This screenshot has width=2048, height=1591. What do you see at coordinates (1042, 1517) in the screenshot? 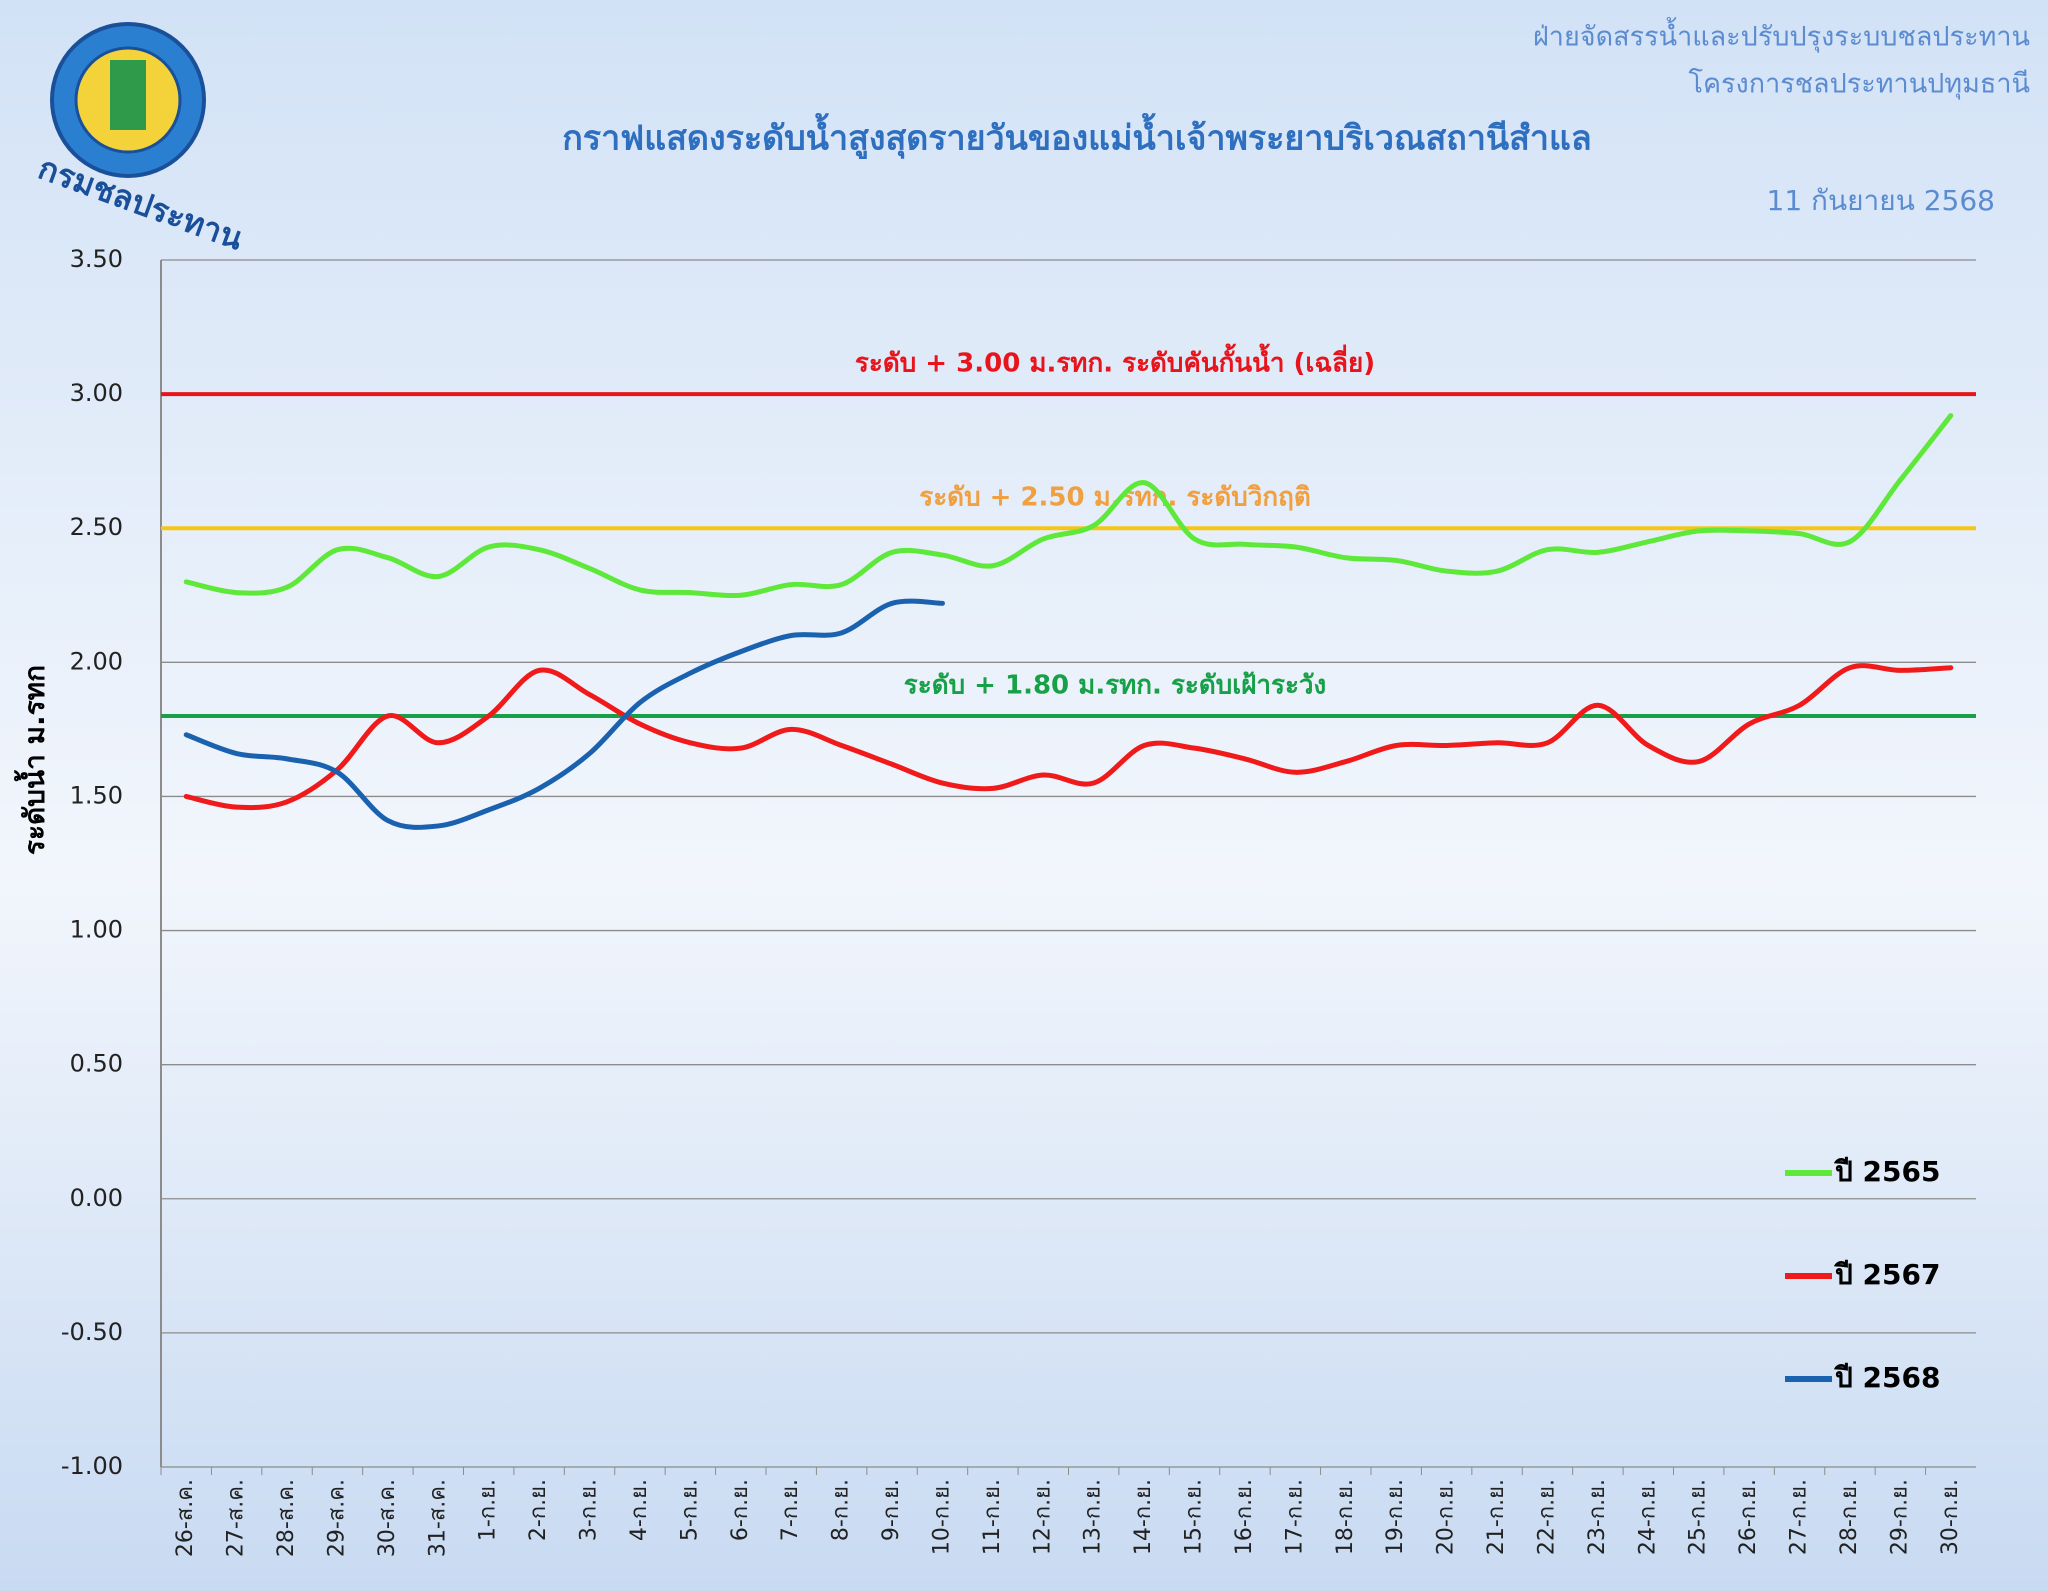
I see `x-tick-label: 12-ก.ย.` at bounding box center [1042, 1517].